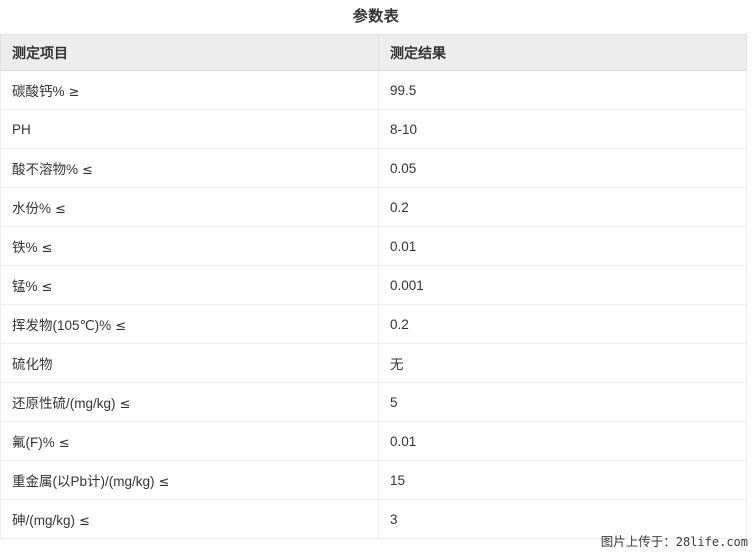 This screenshot has height=554, width=756. I want to click on table-row: 酸不溶物% ≤0.05, so click(373, 168).